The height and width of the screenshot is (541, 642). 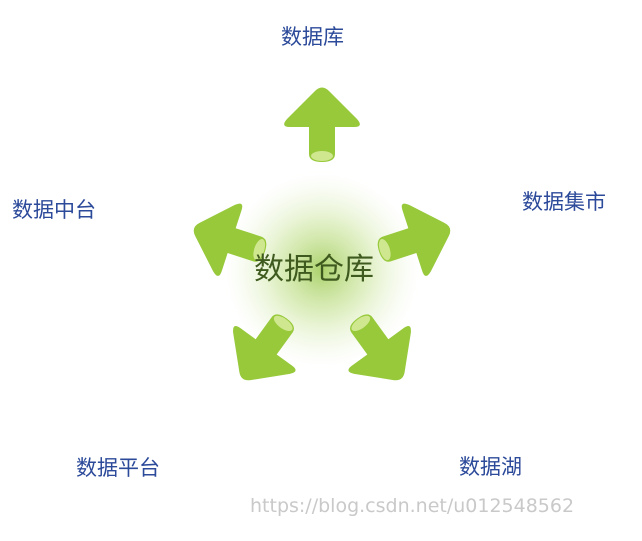 What do you see at coordinates (564, 202) in the screenshot?
I see `node-label-right: 数据集市` at bounding box center [564, 202].